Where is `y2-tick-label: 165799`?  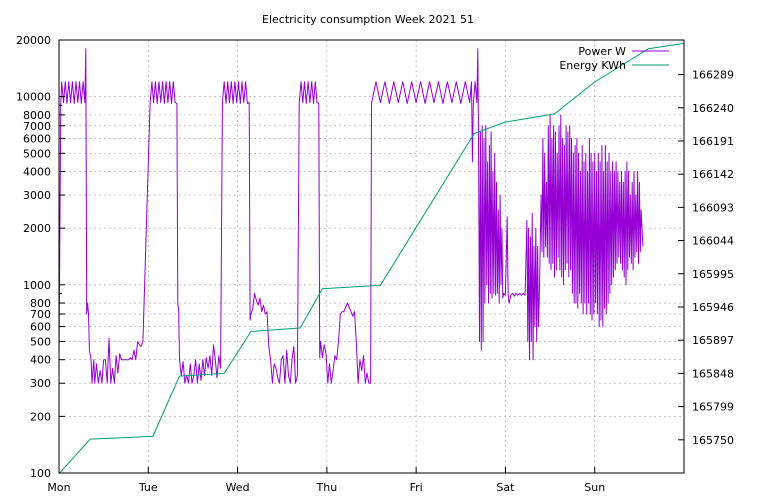 y2-tick-label: 165799 is located at coordinates (713, 407).